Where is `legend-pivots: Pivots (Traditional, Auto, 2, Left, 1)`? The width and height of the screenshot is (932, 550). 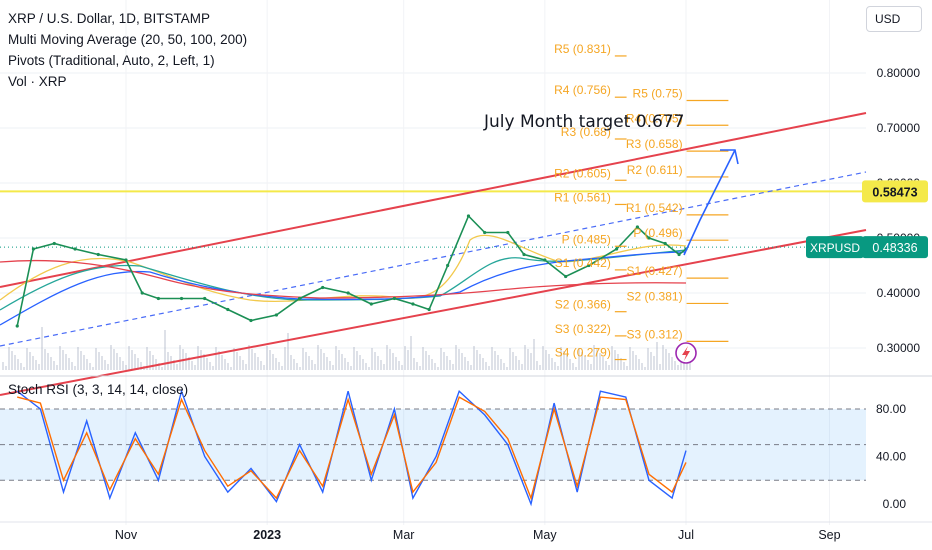
legend-pivots: Pivots (Traditional, Auto, 2, Left, 1) is located at coordinates (111, 60).